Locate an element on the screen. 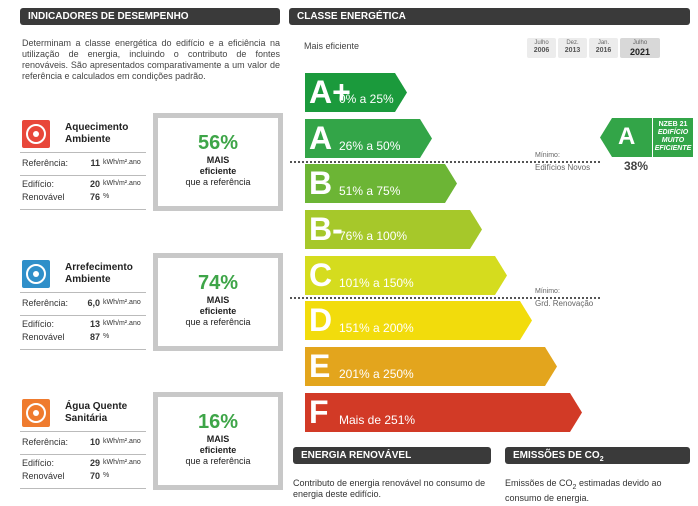  section-header: INDICADORES DE DESEMPENHO is located at coordinates (150, 16).